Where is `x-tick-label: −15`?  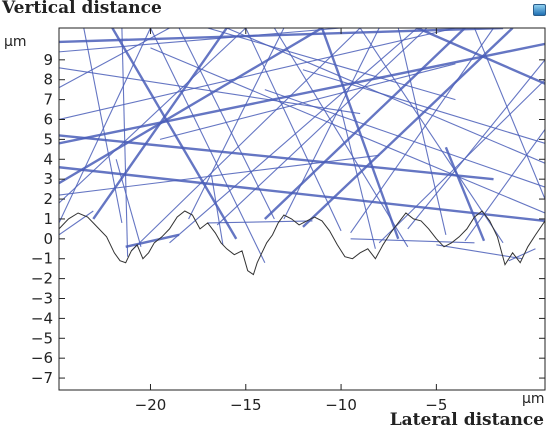 x-tick-label: −15 is located at coordinates (246, 405).